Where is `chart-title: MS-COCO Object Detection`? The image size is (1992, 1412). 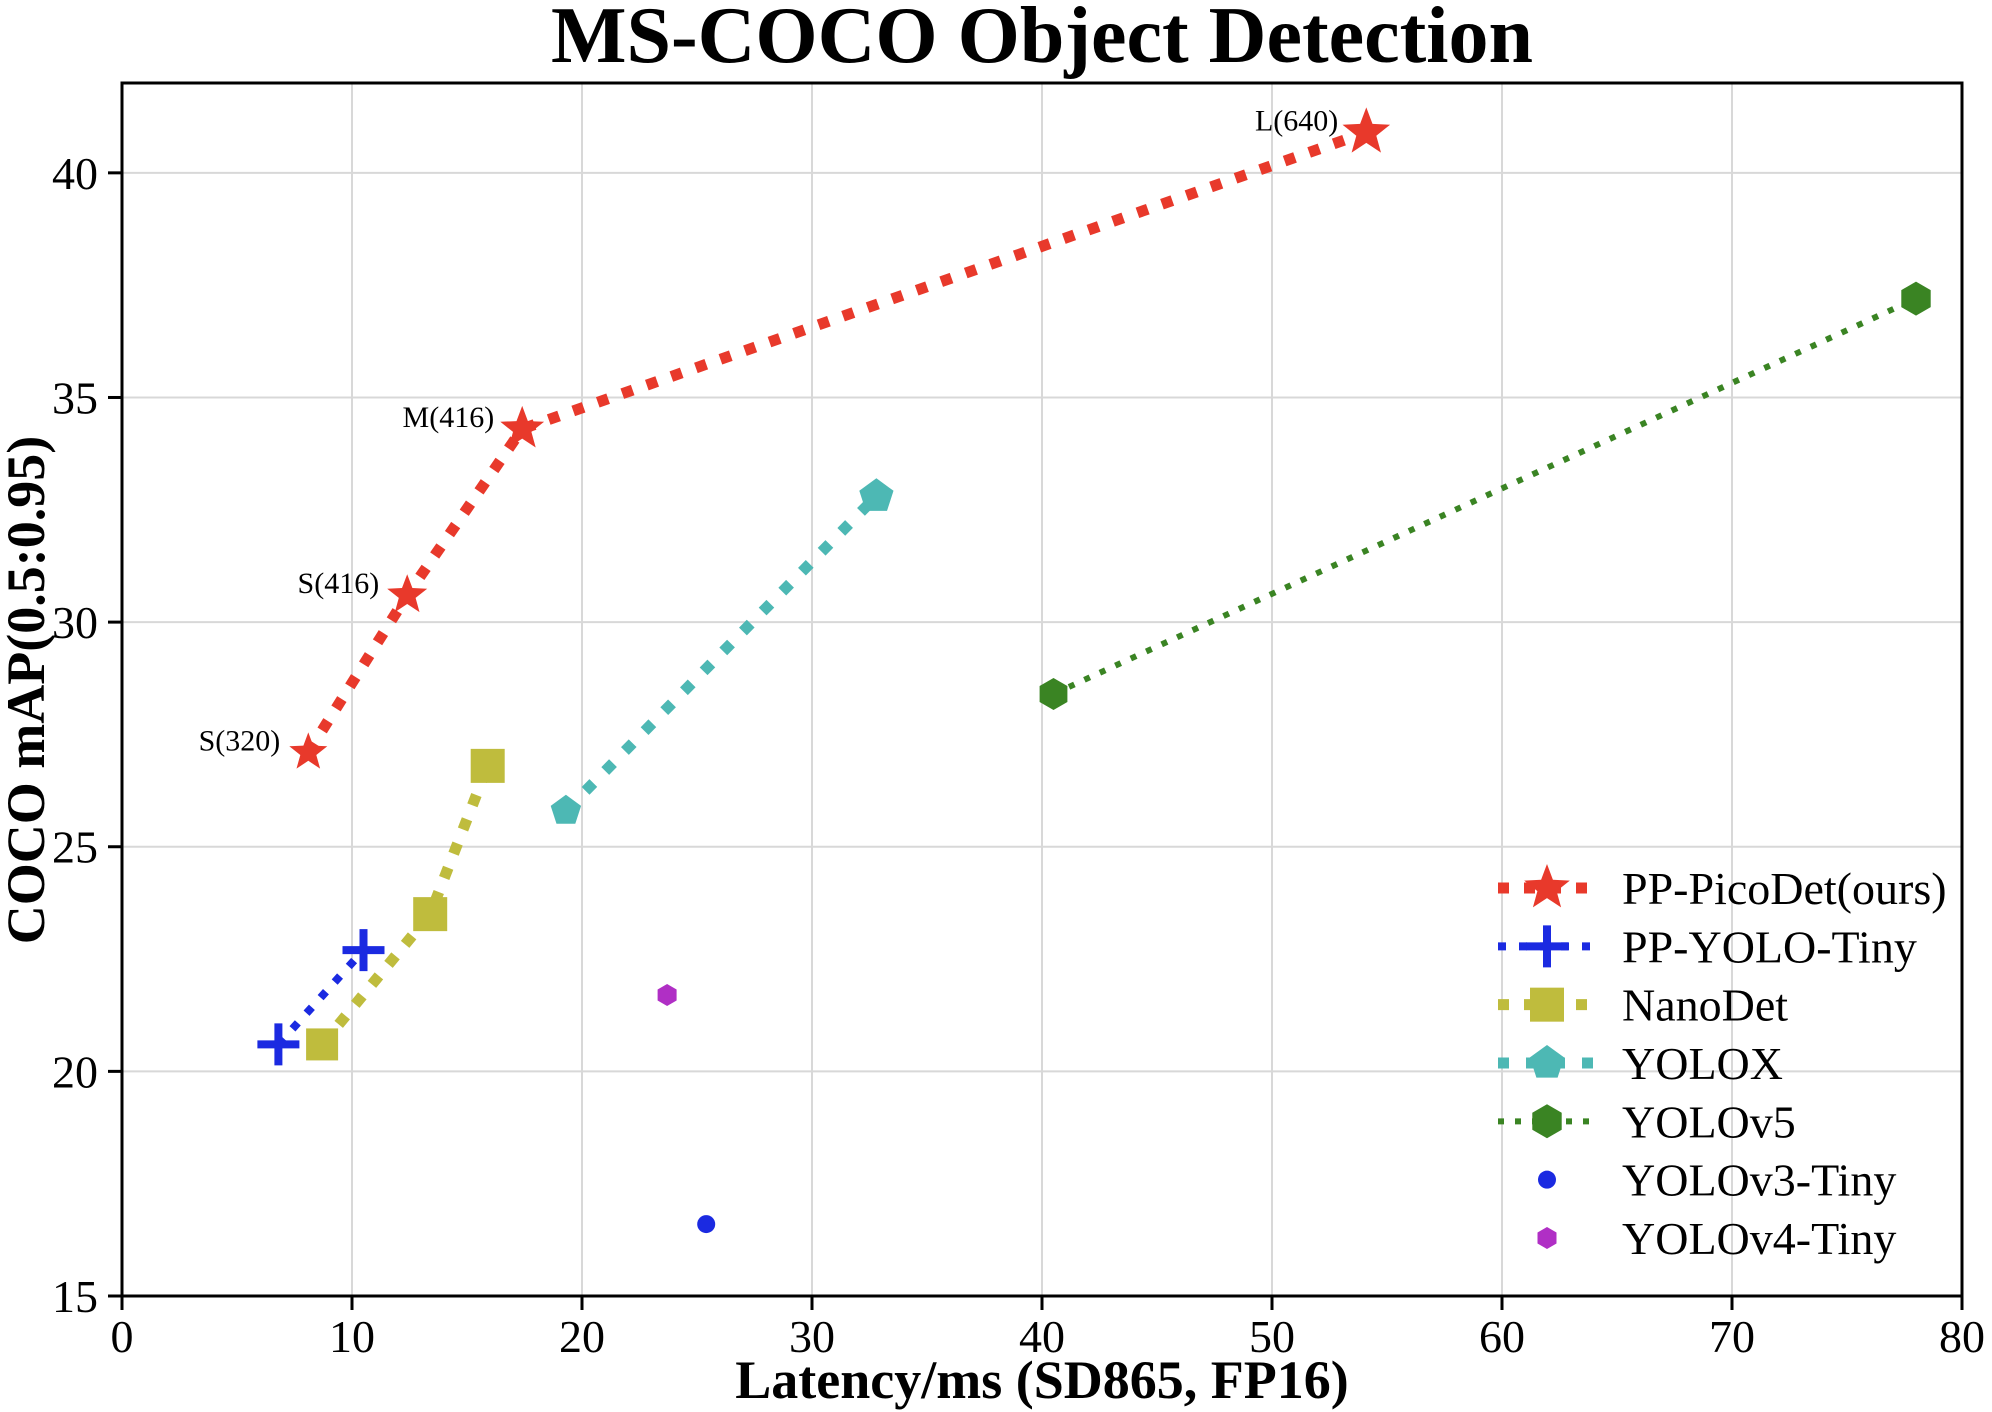 chart-title: MS-COCO Object Detection is located at coordinates (1042, 40).